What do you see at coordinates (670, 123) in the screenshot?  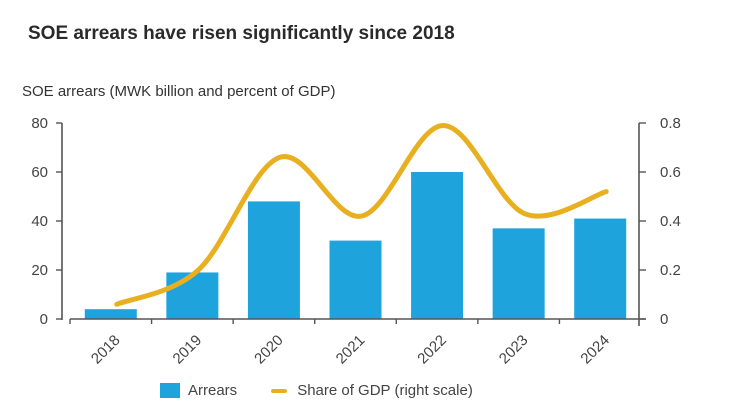 I see `right-tick-label: 0.8` at bounding box center [670, 123].